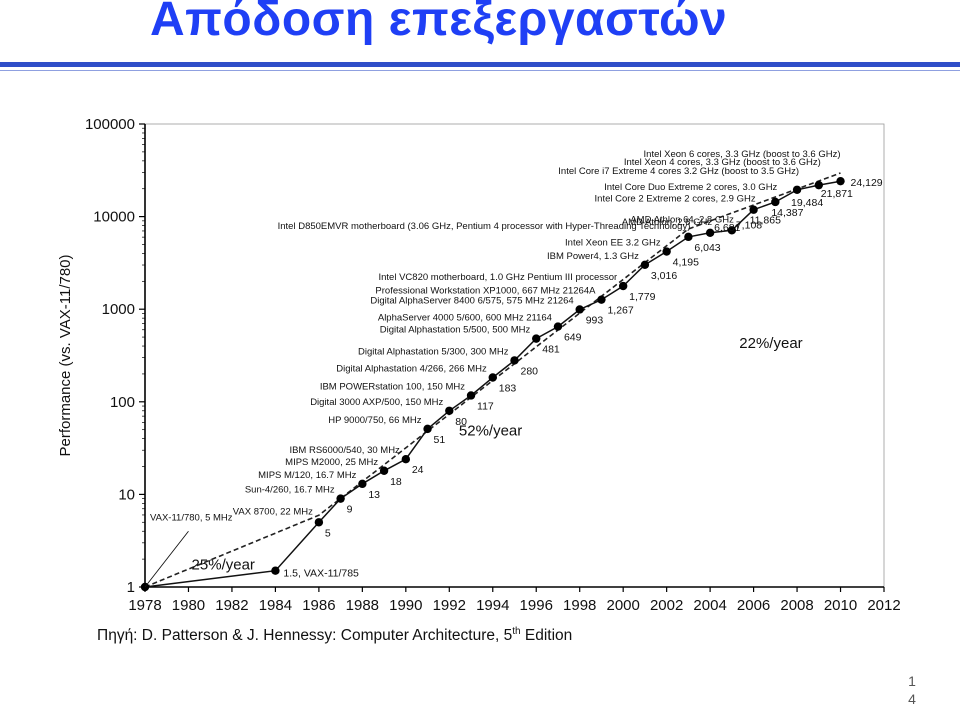 This screenshot has height=708, width=960. I want to click on point-name-23: Intel Core Duo Extreme 2 cores, 3.0 GHz, so click(690, 187).